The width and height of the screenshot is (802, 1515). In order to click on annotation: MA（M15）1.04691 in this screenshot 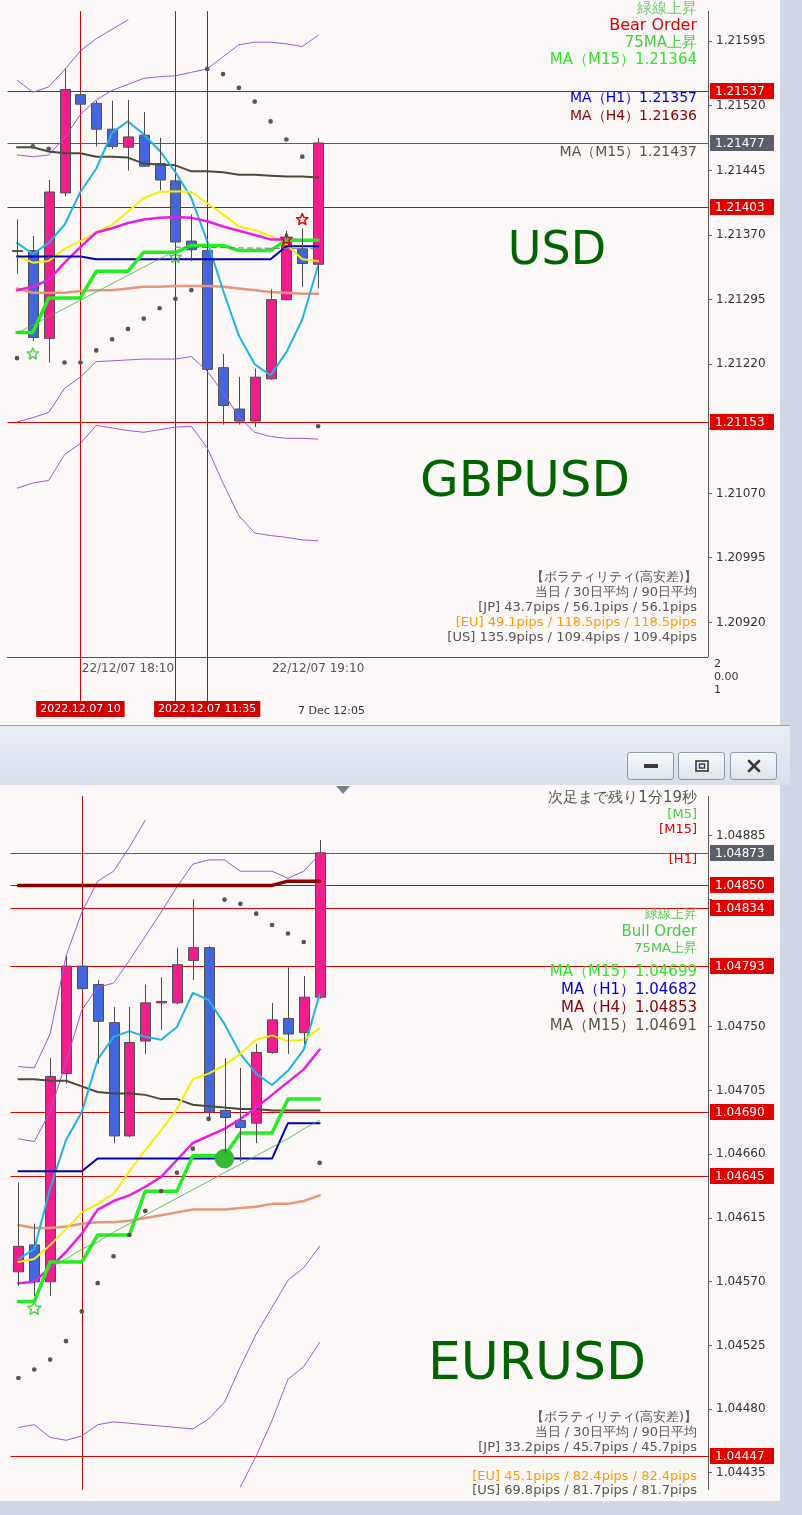, I will do `click(623, 1024)`.